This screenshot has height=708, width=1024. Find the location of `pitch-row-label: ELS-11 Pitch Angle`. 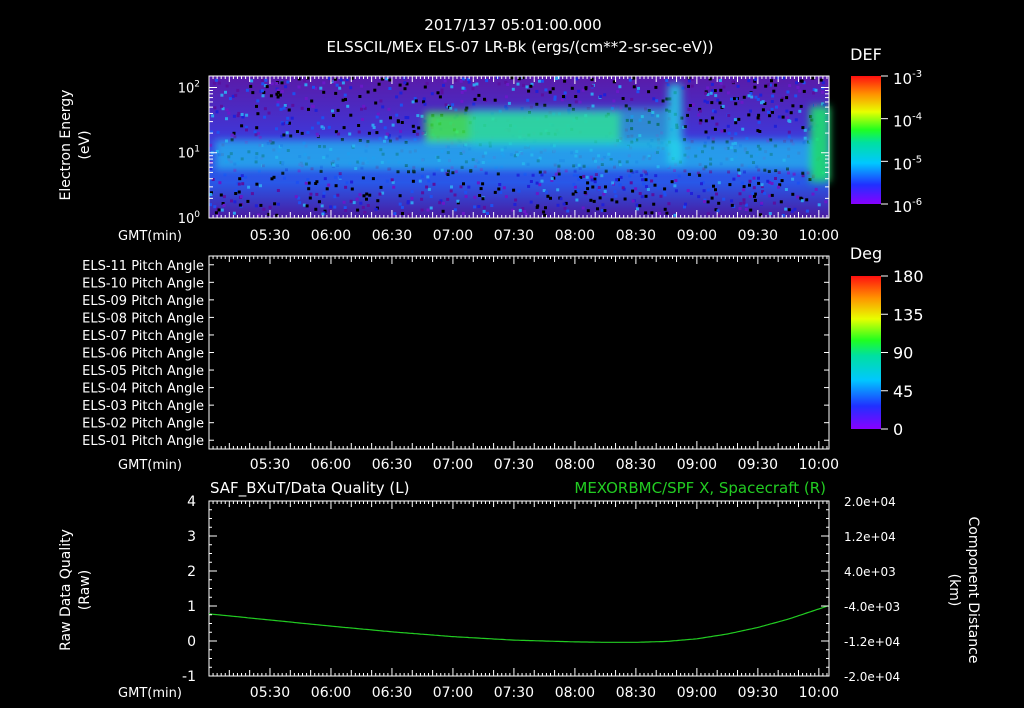

pitch-row-label: ELS-11 Pitch Angle is located at coordinates (143, 266).